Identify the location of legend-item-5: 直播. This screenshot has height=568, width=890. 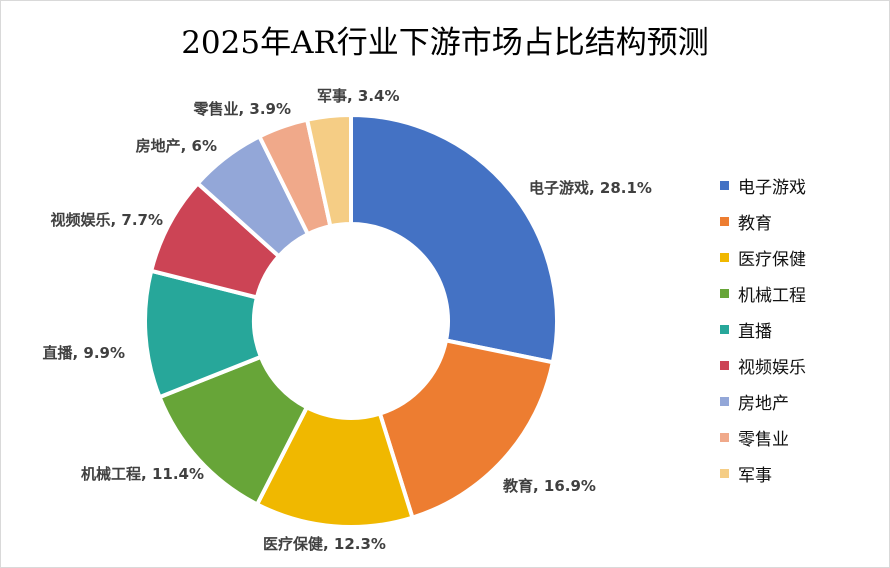
(763, 329).